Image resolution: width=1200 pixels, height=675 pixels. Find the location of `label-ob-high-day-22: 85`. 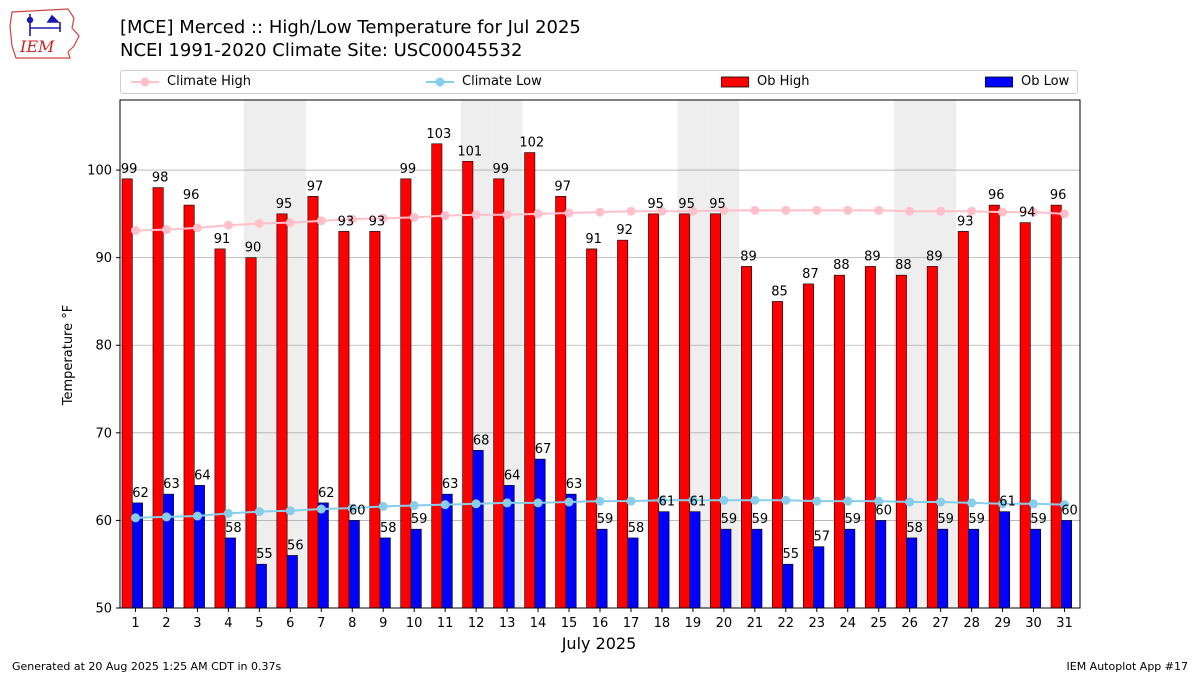

label-ob-high-day-22: 85 is located at coordinates (779, 291).